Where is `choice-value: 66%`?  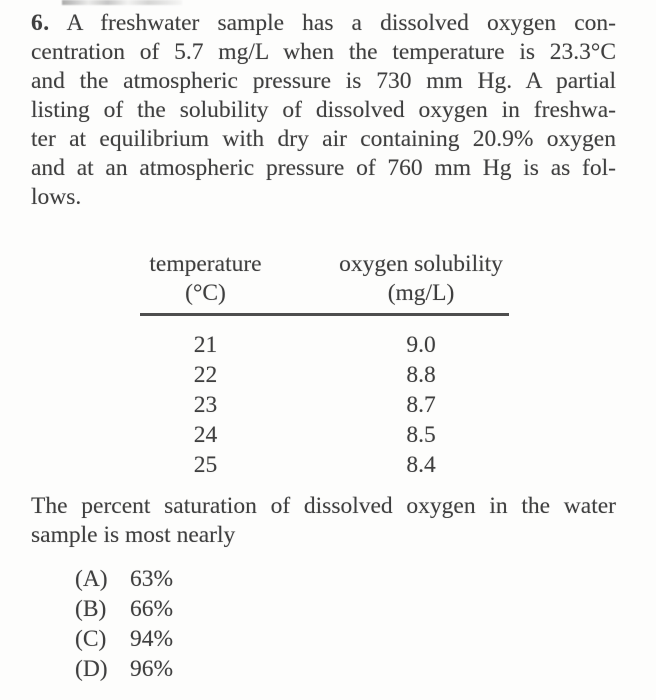
choice-value: 66% is located at coordinates (152, 609).